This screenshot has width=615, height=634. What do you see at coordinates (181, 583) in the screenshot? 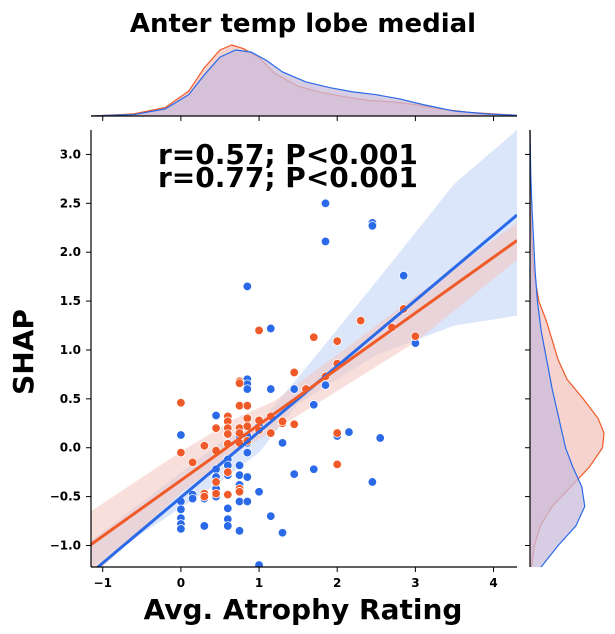
I see `x-tick-label: 0` at bounding box center [181, 583].